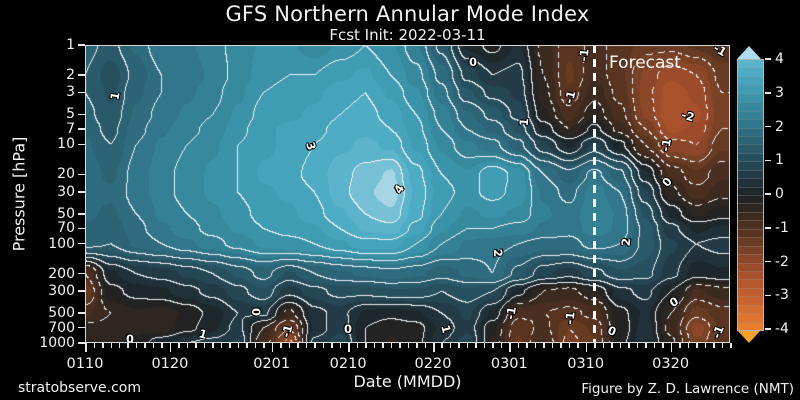  I want to click on forecast-divider-line, so click(594, 194).